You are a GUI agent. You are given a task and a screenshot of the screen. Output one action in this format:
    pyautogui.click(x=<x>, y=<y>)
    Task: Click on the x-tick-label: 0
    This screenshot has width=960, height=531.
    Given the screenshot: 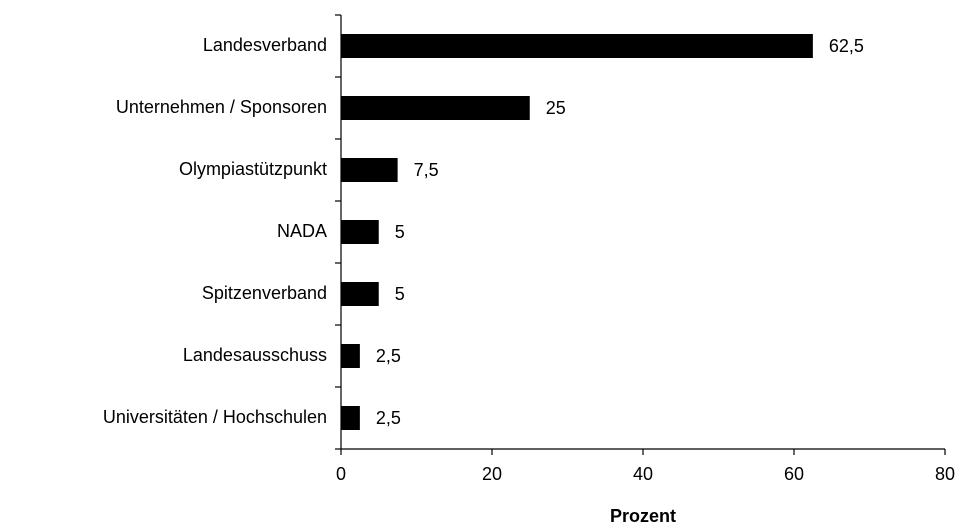 What is the action you would take?
    pyautogui.click(x=341, y=474)
    